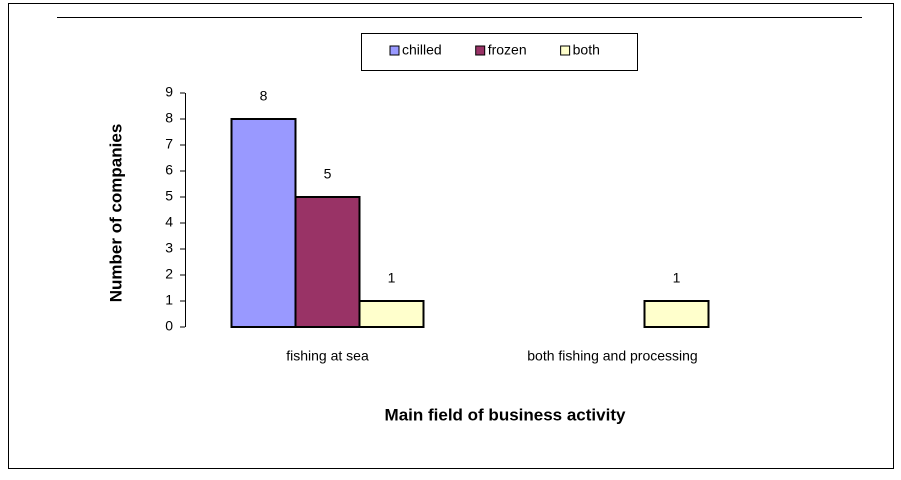  I want to click on legend, so click(499, 52).